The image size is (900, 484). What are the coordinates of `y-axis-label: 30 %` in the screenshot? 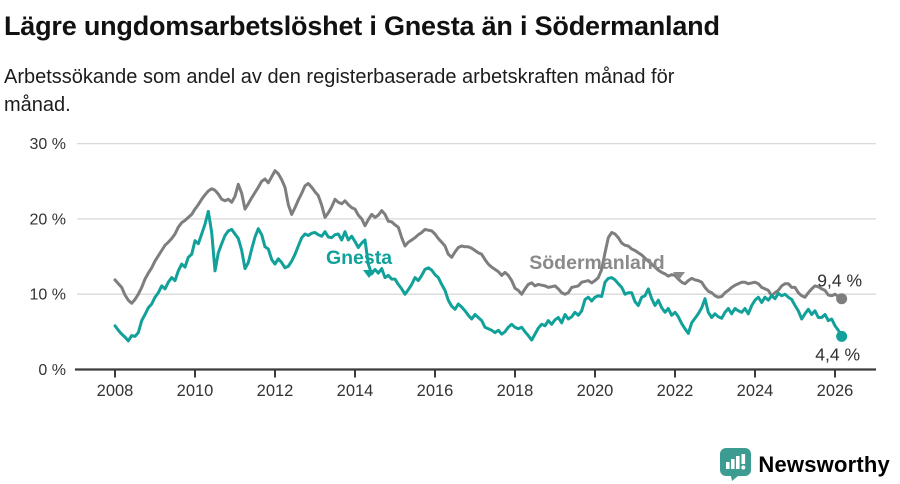 It's located at (48, 144).